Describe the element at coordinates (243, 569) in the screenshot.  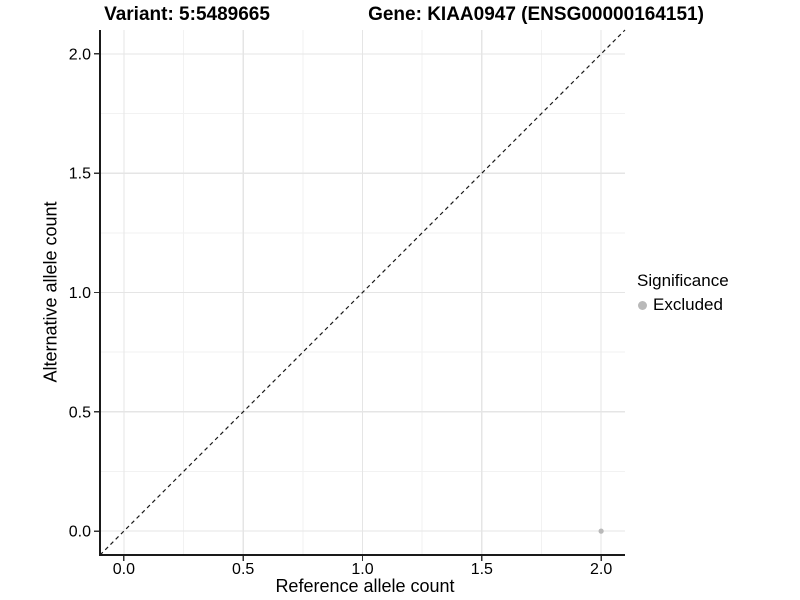
I see `x-tick-label: 0.5` at that location.